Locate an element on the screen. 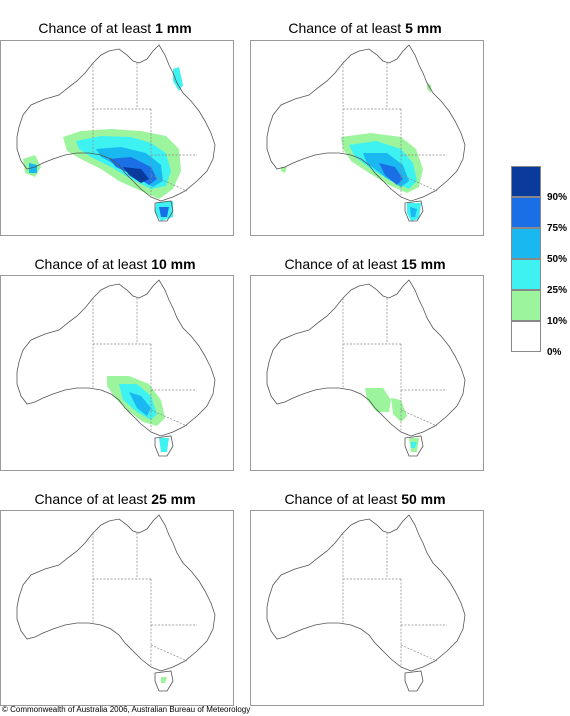  rain-overlay-1mm is located at coordinates (103, 144).